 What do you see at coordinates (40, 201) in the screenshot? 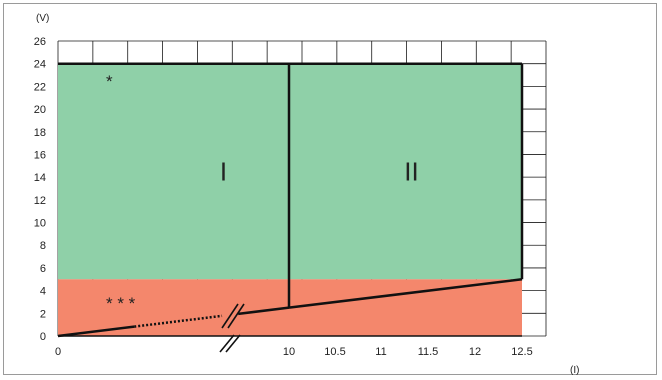
I see `y-tick-label: 12` at bounding box center [40, 201].